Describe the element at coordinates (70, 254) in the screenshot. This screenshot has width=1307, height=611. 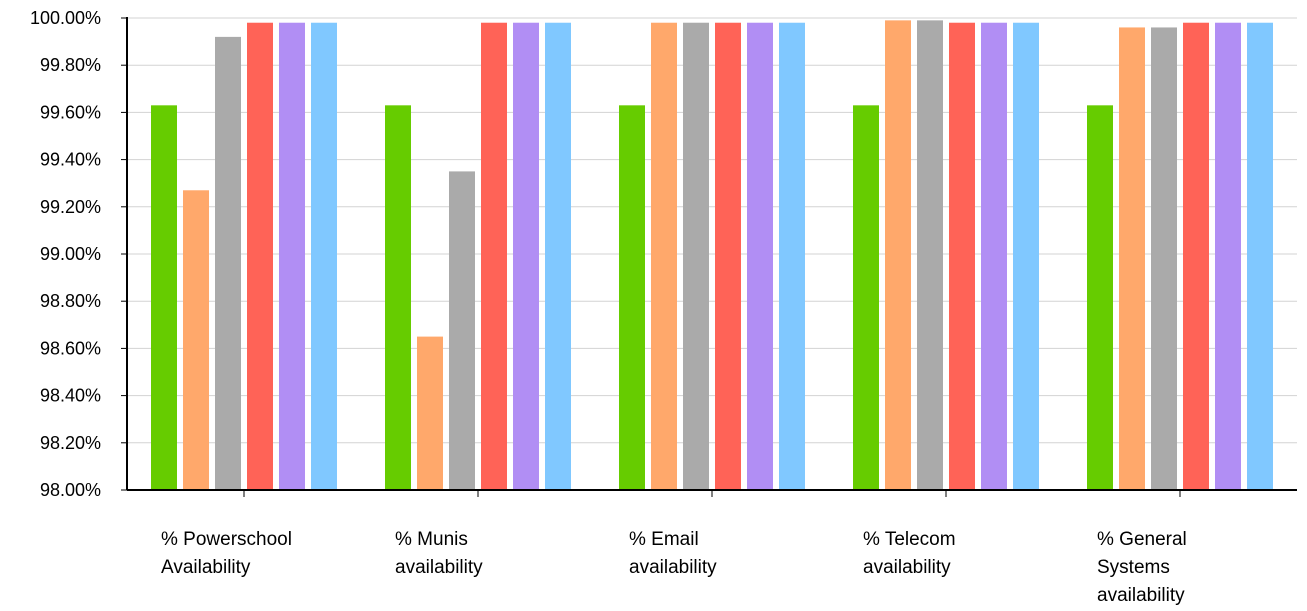
I see `y-tick-label: 99.00%` at that location.